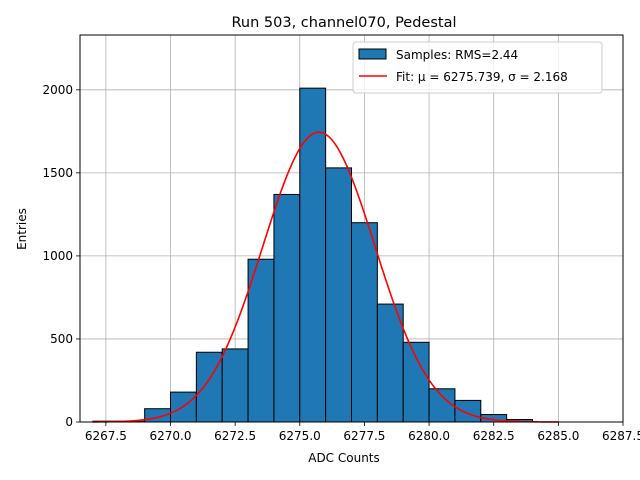 This screenshot has height=480, width=640. I want to click on chart-title: Run 503, channel070, Pedestal, so click(343, 23).